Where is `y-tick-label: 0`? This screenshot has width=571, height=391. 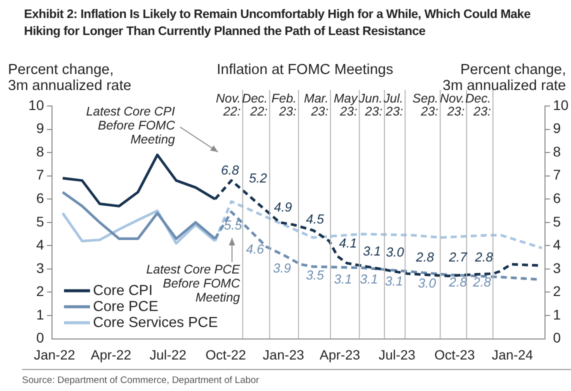 y-tick-label: 0 is located at coordinates (40, 338).